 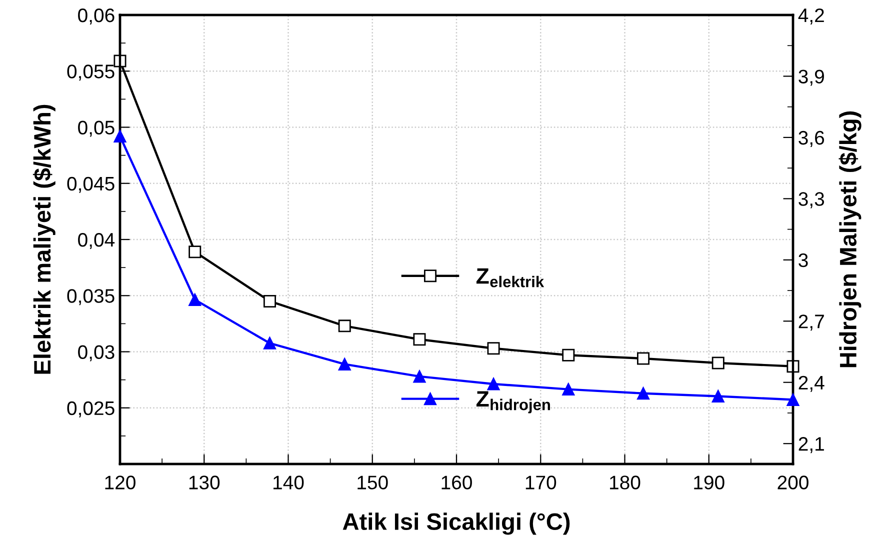 What do you see at coordinates (793, 483) in the screenshot?
I see `x-tick-label: 200` at bounding box center [793, 483].